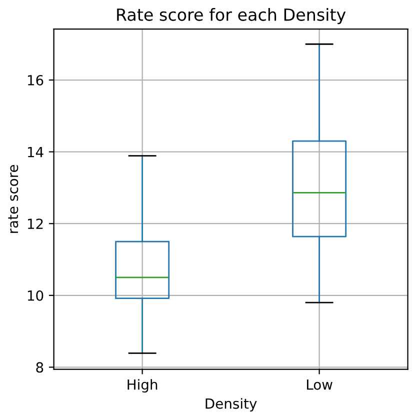 The height and width of the screenshot is (415, 414). Describe the element at coordinates (319, 385) in the screenshot. I see `x-tick-label: Low` at that location.